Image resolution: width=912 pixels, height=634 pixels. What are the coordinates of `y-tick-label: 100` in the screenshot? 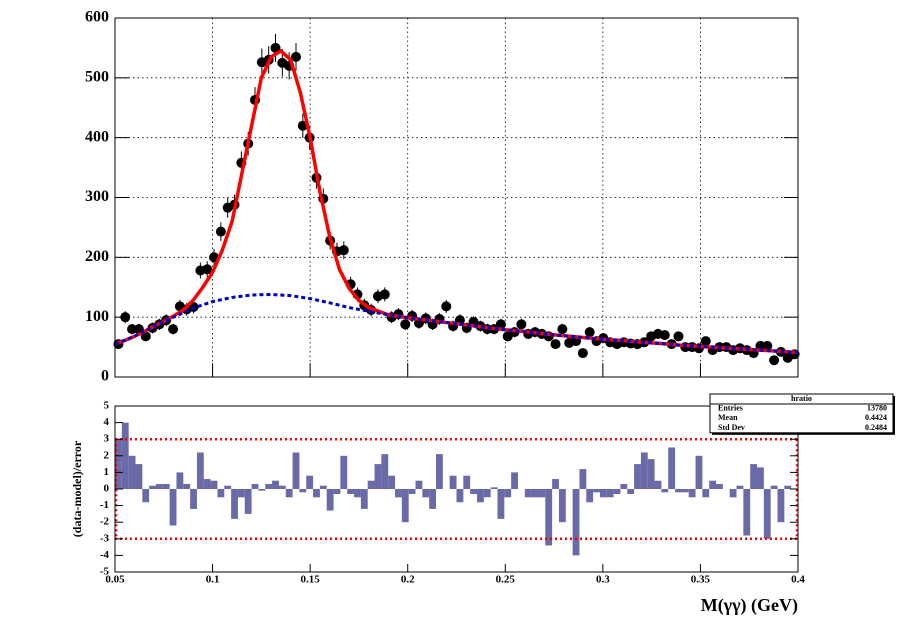 It's located at (97, 316).